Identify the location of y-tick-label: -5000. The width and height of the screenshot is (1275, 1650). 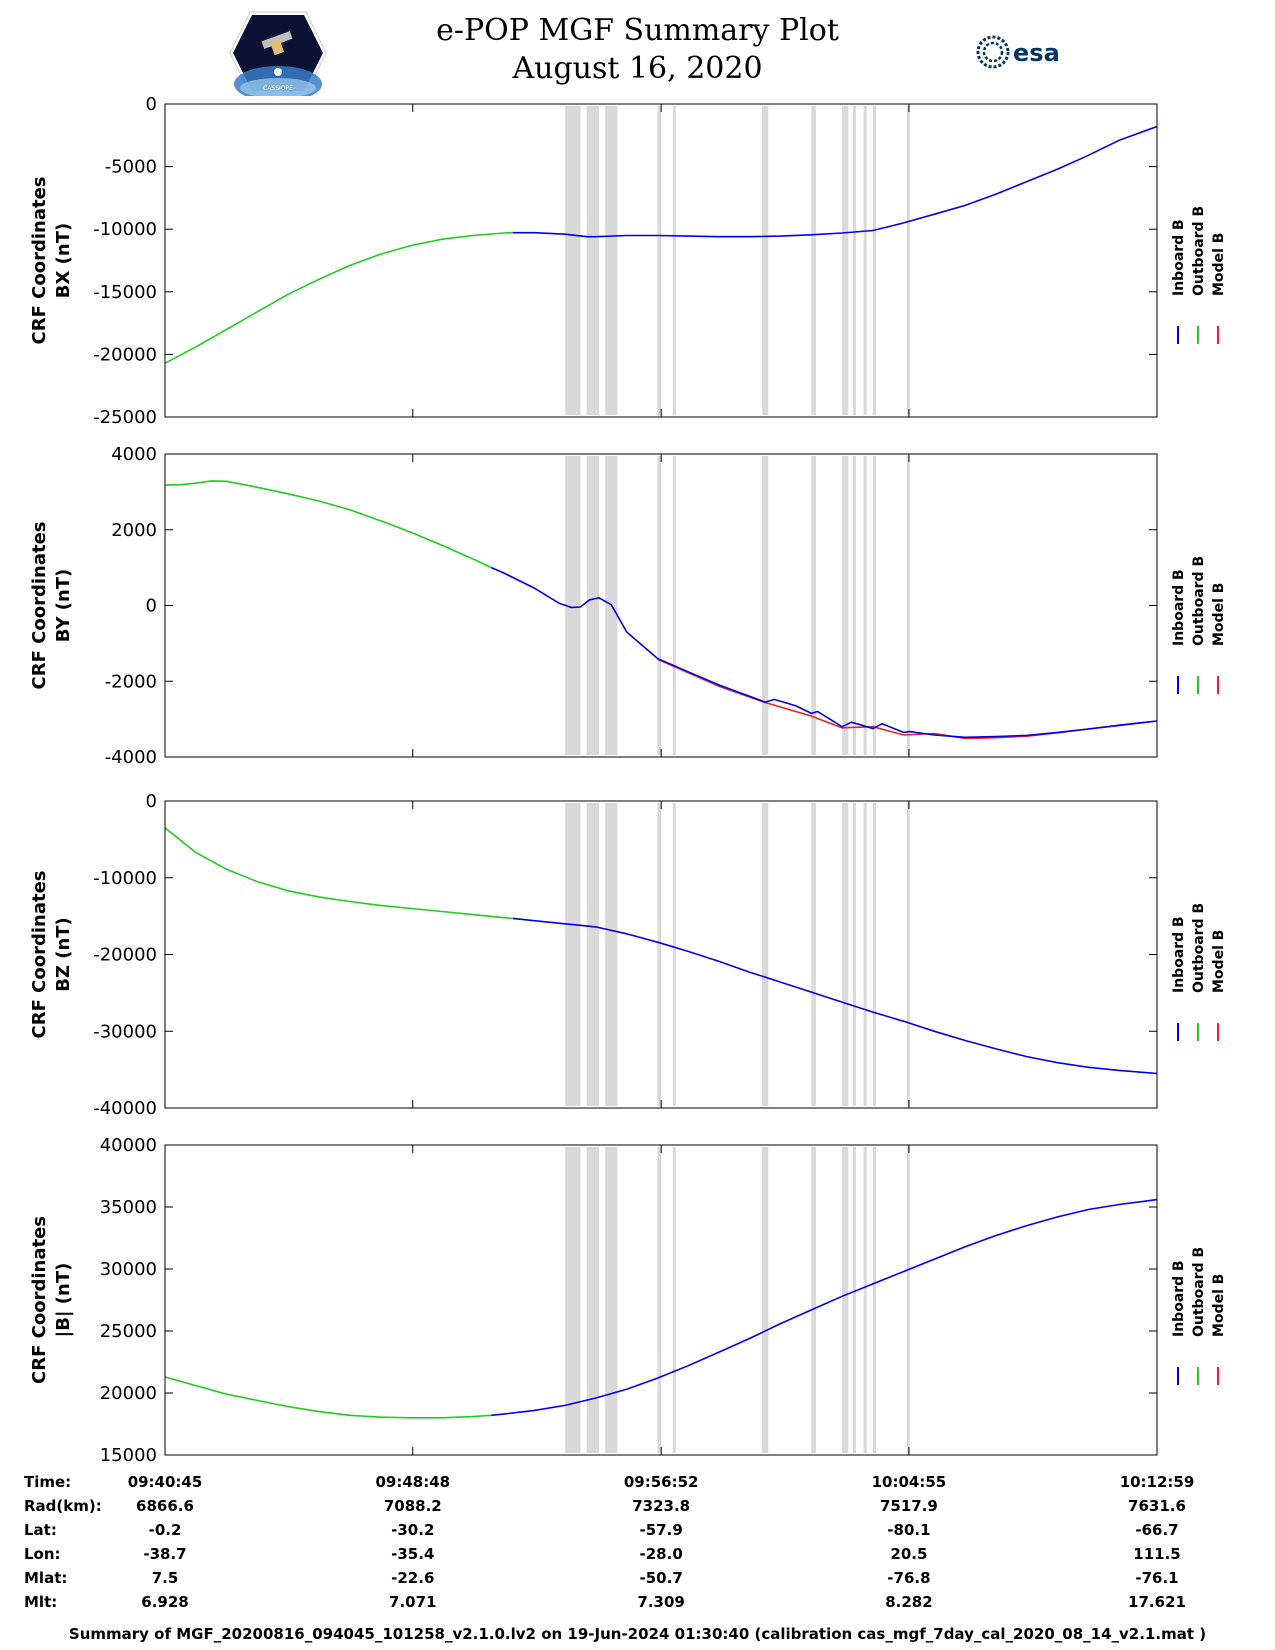
(131, 167).